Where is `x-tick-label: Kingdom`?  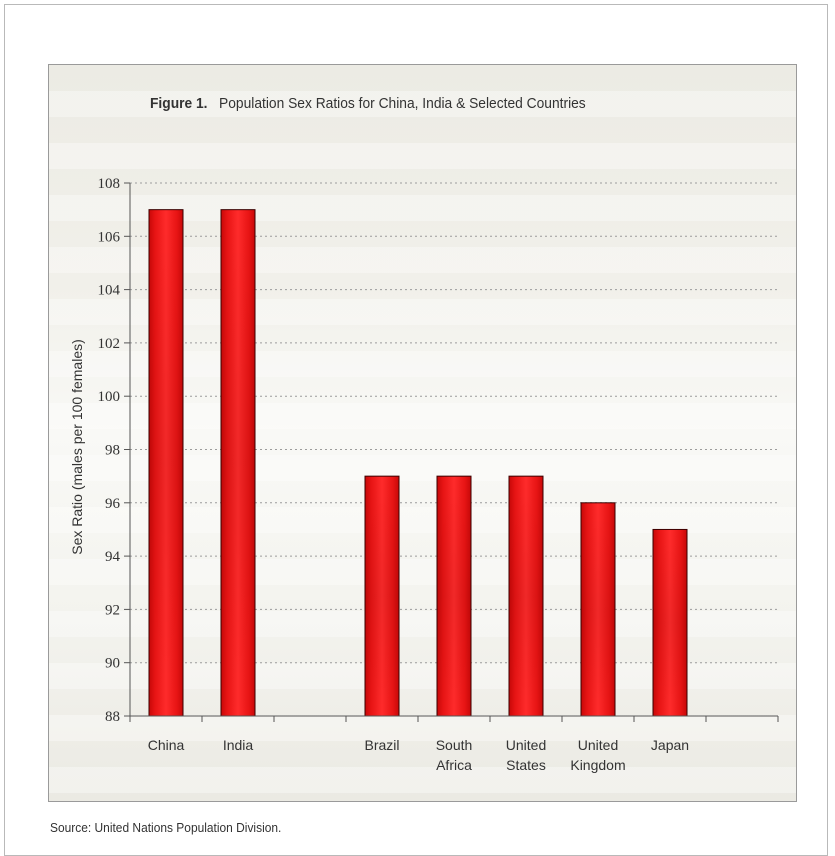
x-tick-label: Kingdom is located at coordinates (597, 765).